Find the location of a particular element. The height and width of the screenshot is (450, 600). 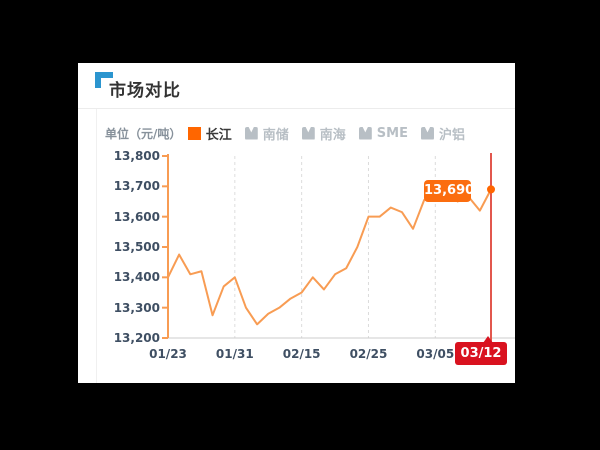

legend-item-nanchu: 南储 is located at coordinates (266, 133).